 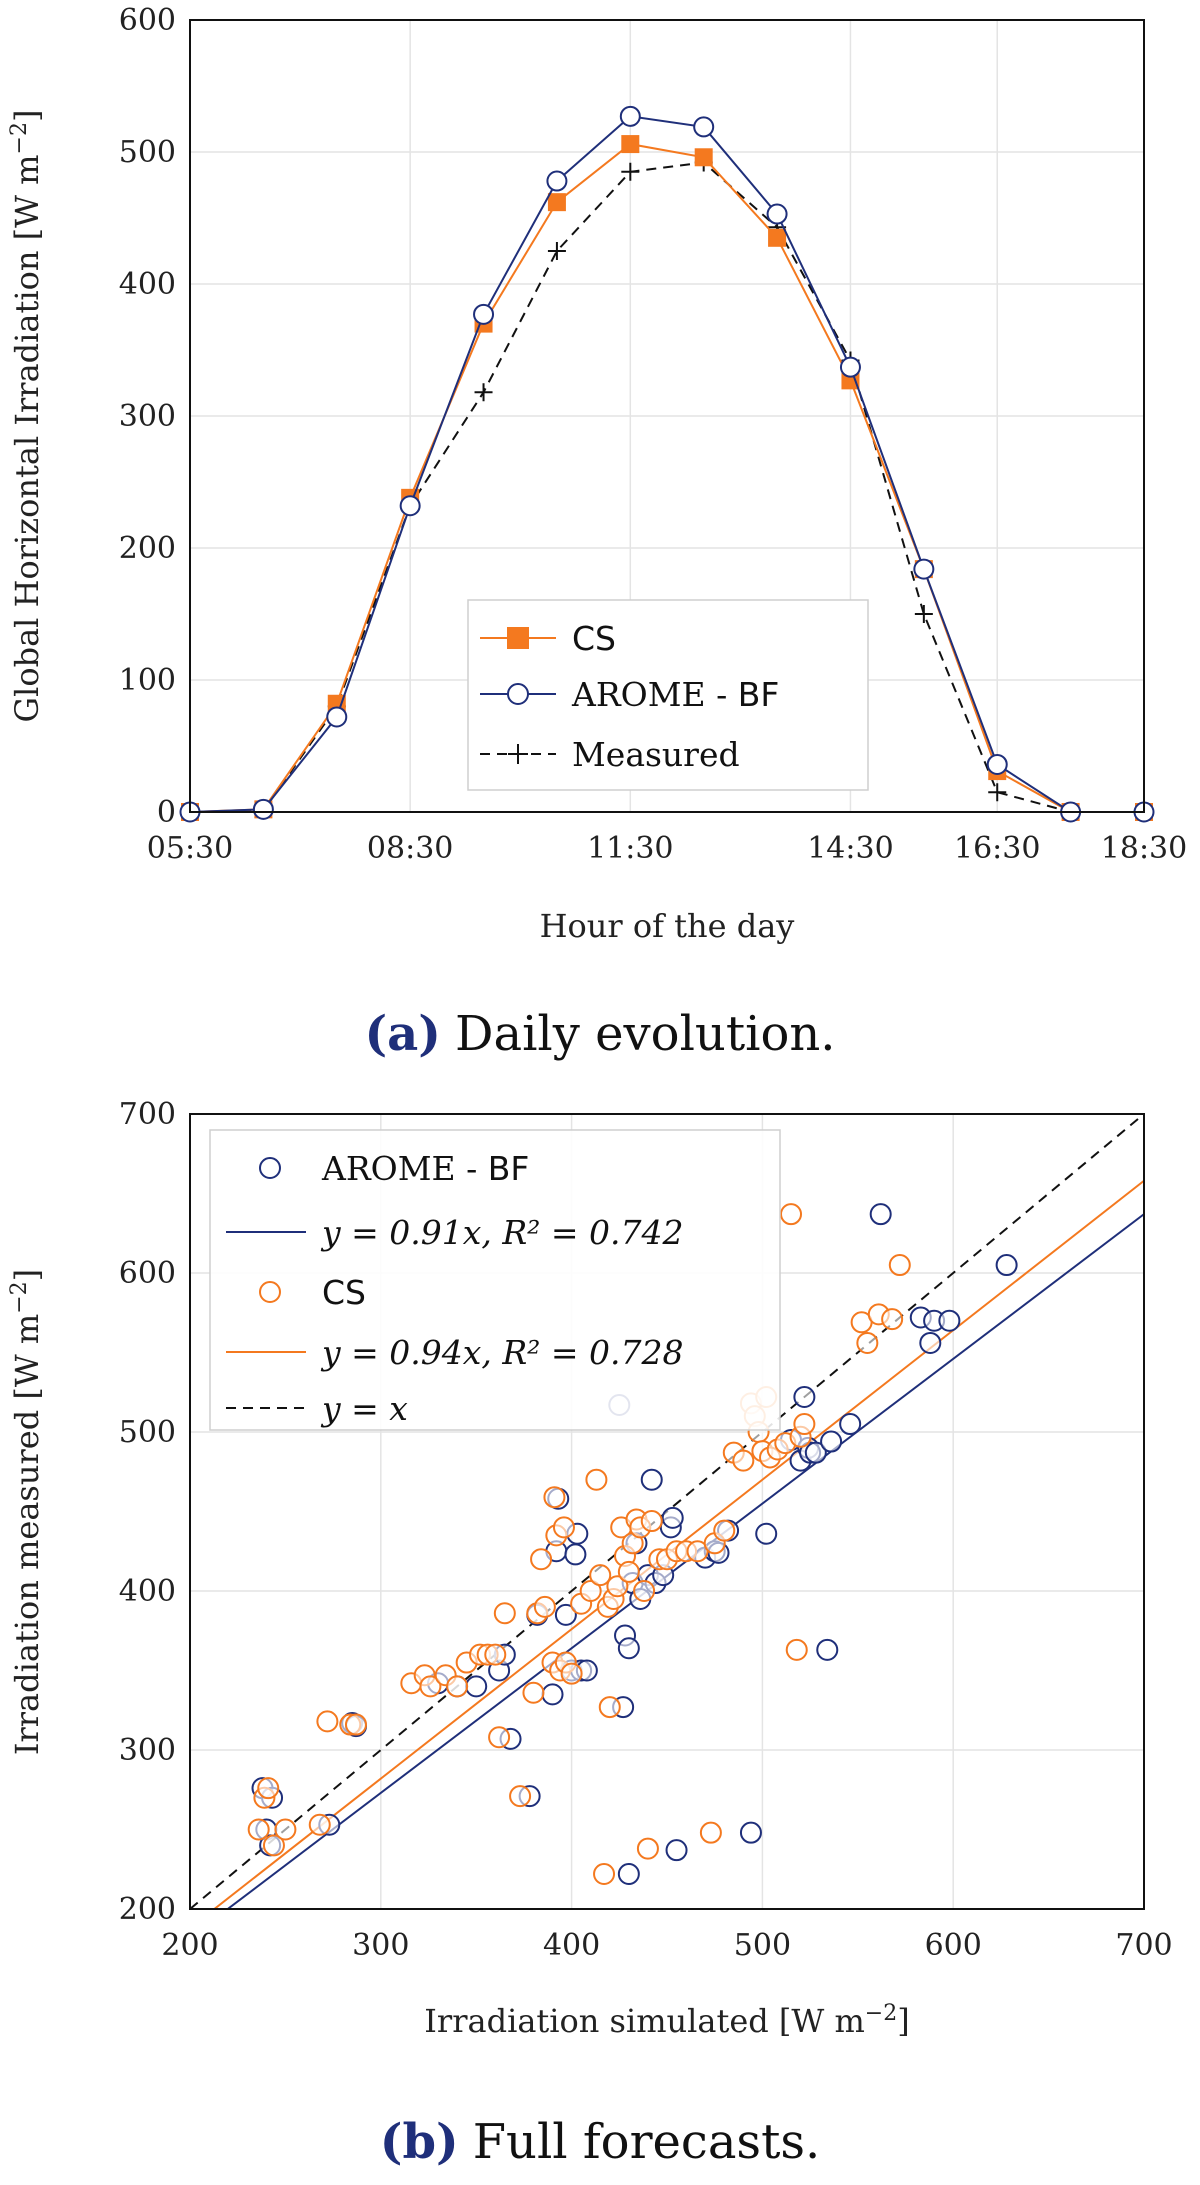 I want to click on x-axis-label-b-main: Irradiation simulated [W m, so click(x=644, y=2021).